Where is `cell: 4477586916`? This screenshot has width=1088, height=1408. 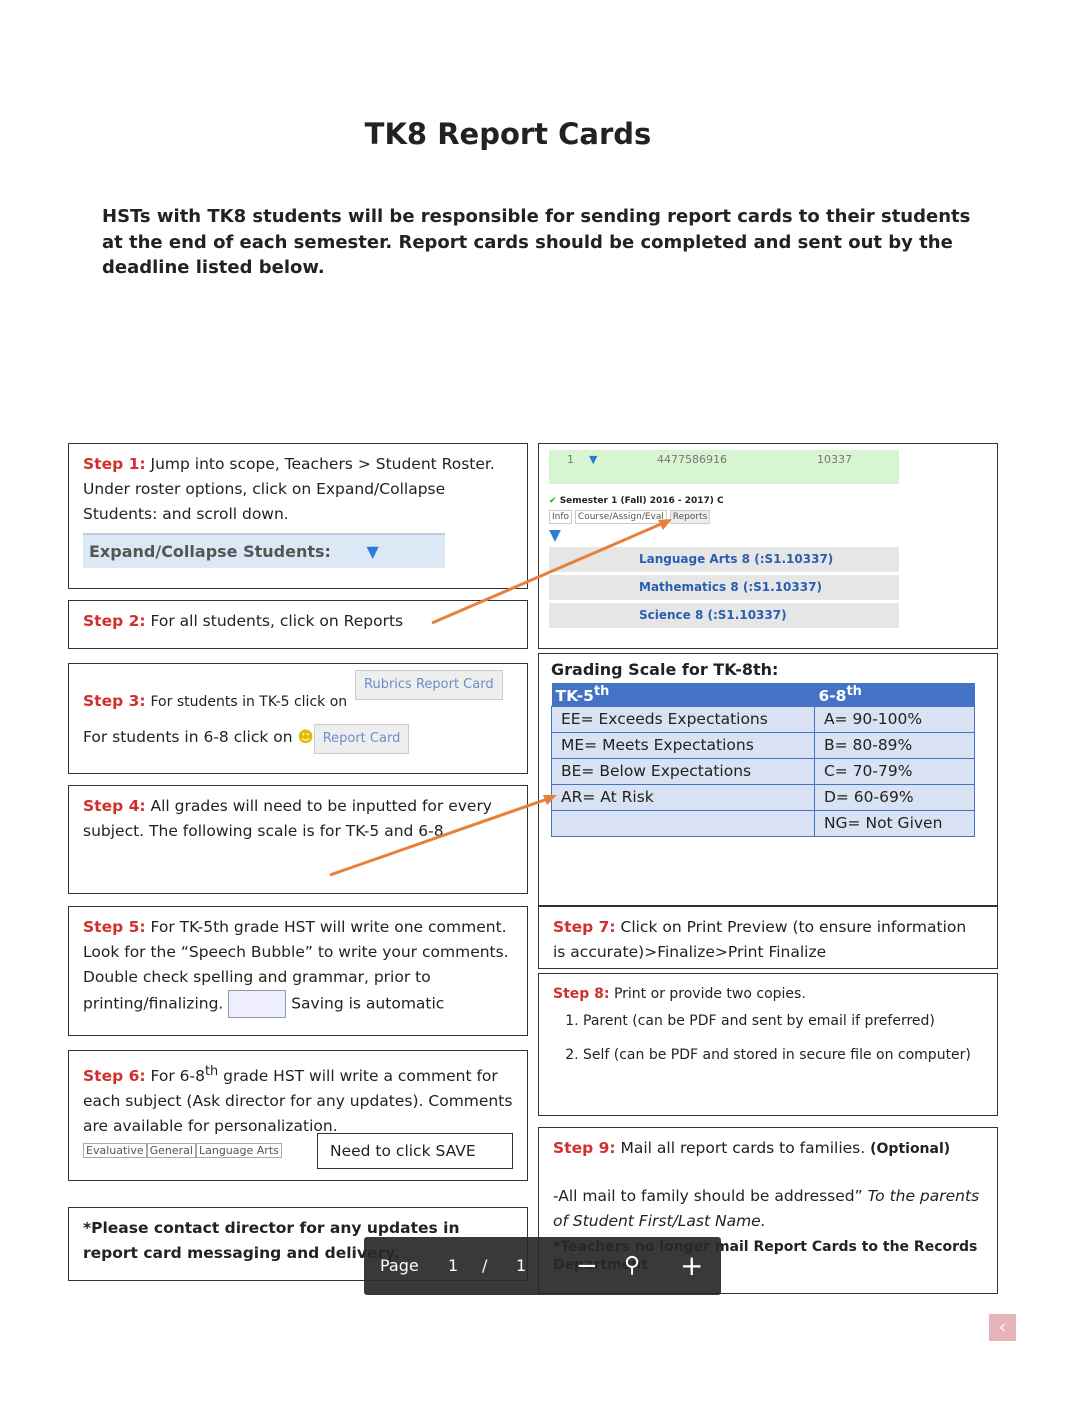
cell: 4477586916 is located at coordinates (692, 459).